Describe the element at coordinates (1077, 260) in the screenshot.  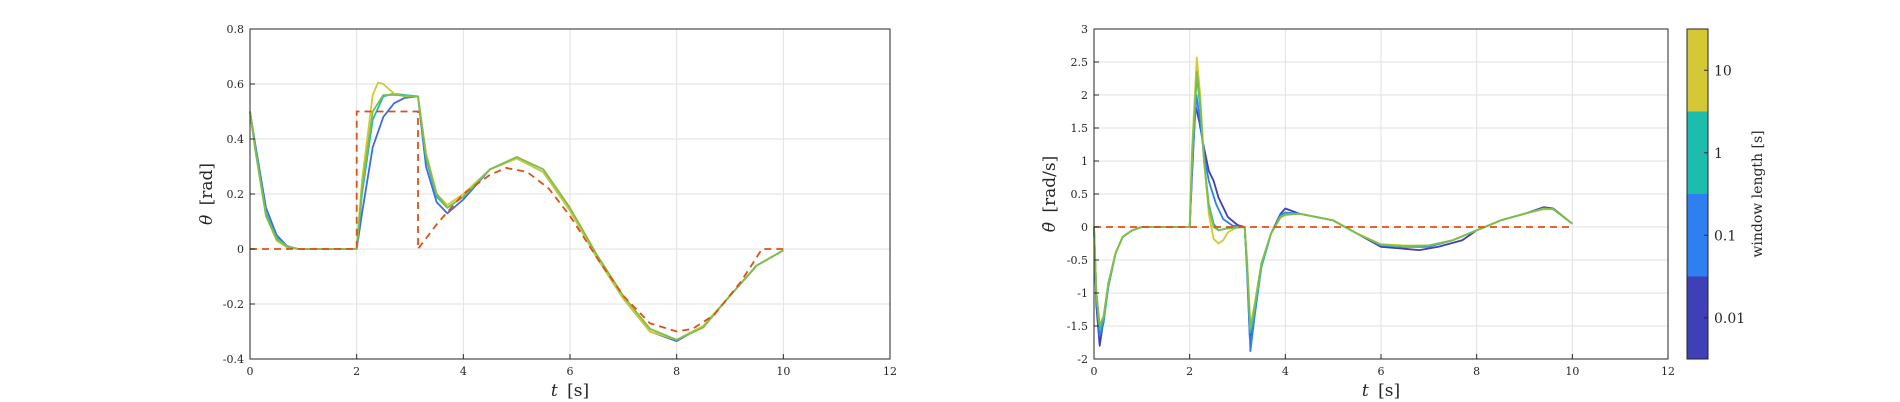
I see `thetadot-ytick-label-3: -0.5` at that location.